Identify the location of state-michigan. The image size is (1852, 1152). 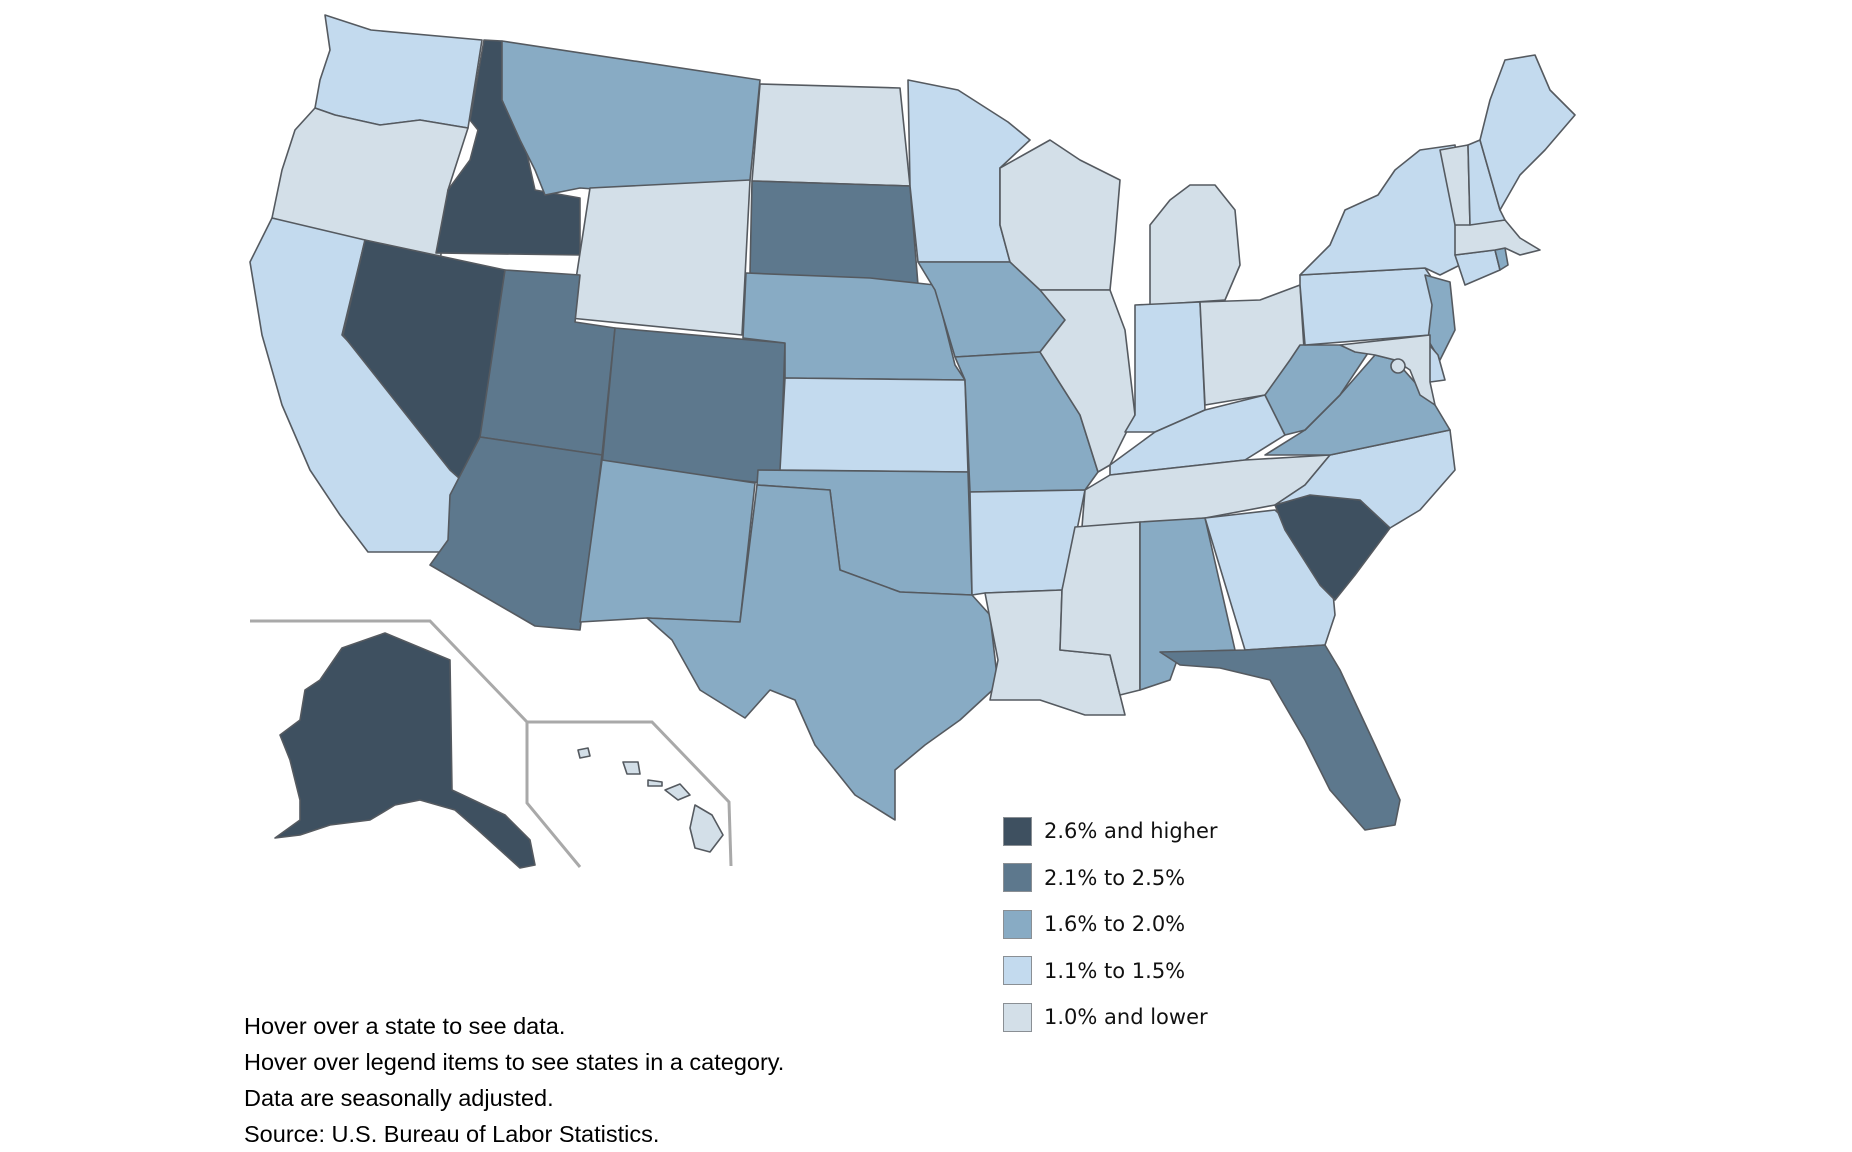
(1195, 245).